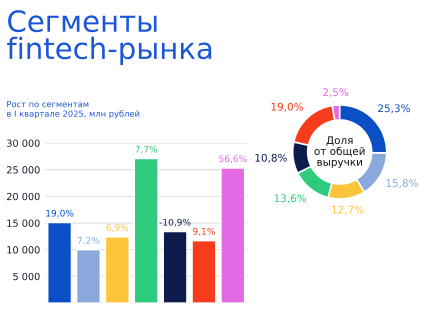 Image resolution: width=430 pixels, height=320 pixels. What do you see at coordinates (23, 170) in the screenshot?
I see `y-tick-label: 25 000` at bounding box center [23, 170].